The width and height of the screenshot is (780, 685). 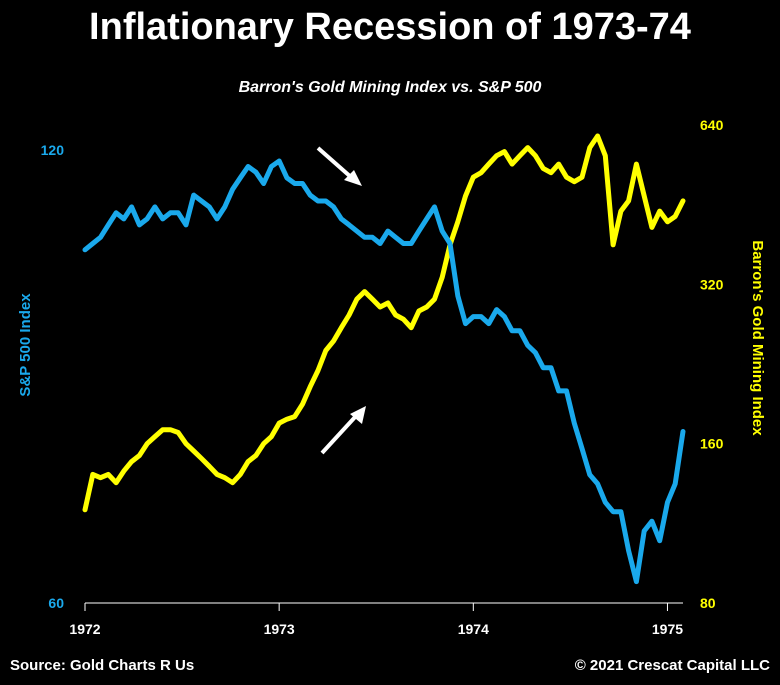 I want to click on y-right-tick-label: 80, so click(x=708, y=603).